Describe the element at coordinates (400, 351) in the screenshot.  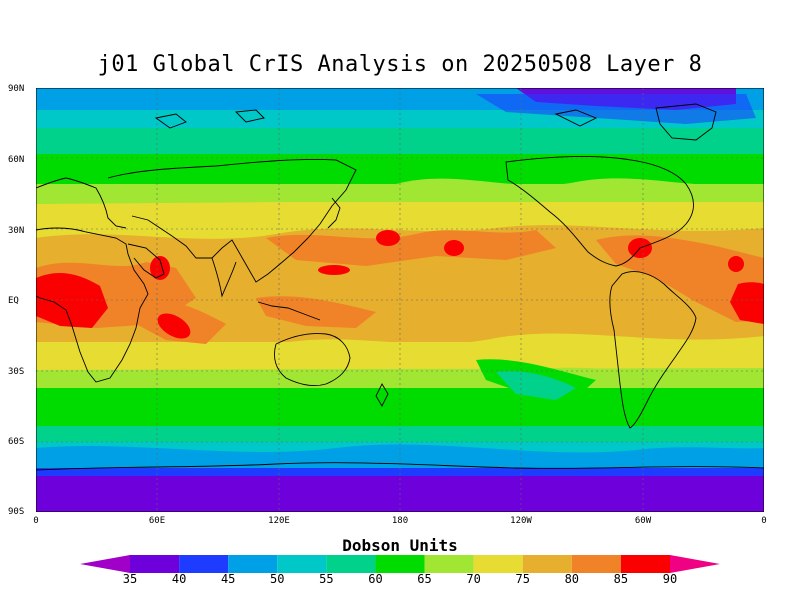
I see `south-yellow-wave` at that location.